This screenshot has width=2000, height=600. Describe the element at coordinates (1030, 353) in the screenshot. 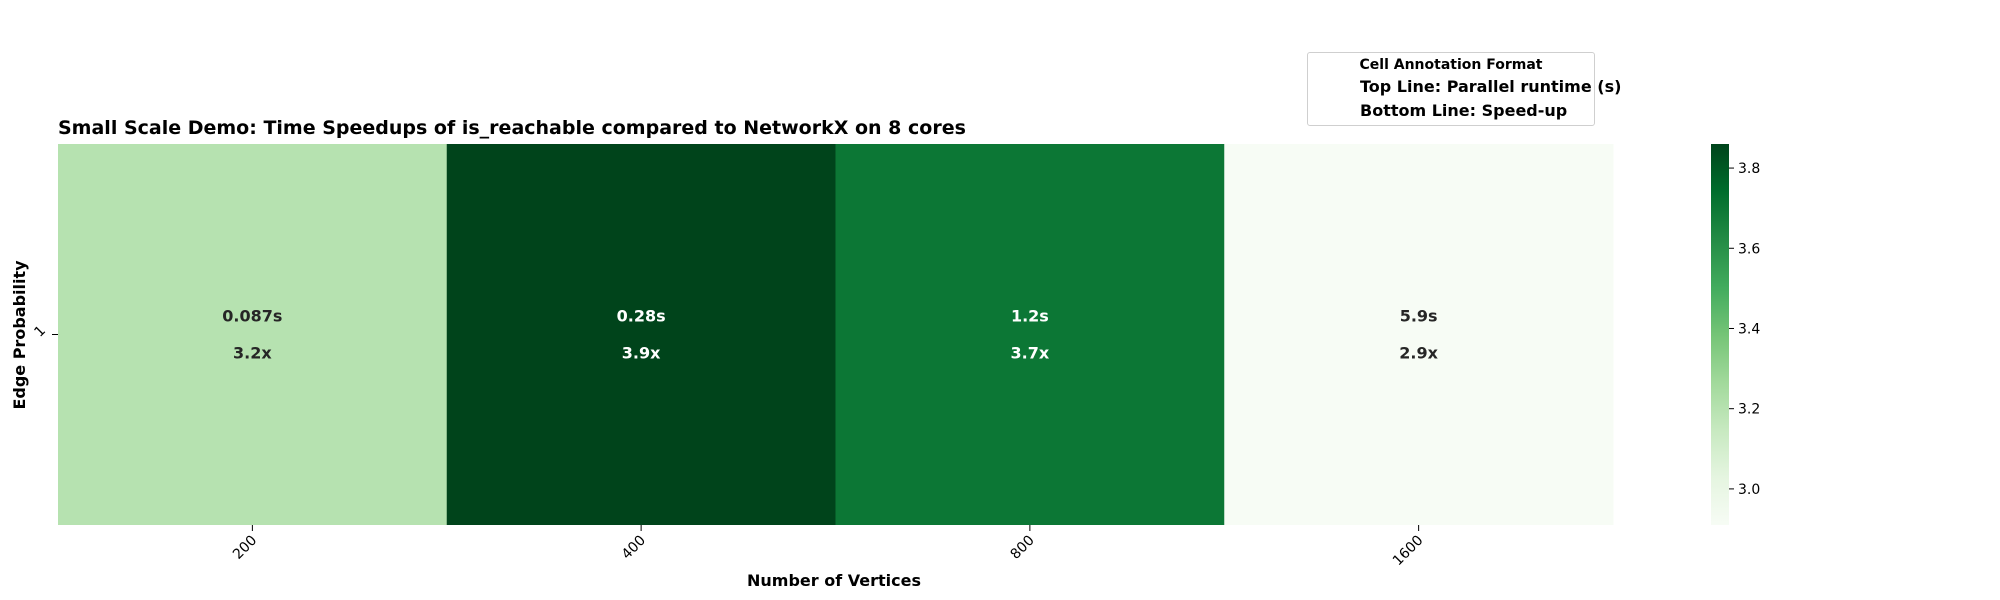

I see `cell-speedup-label: 3.7x` at that location.